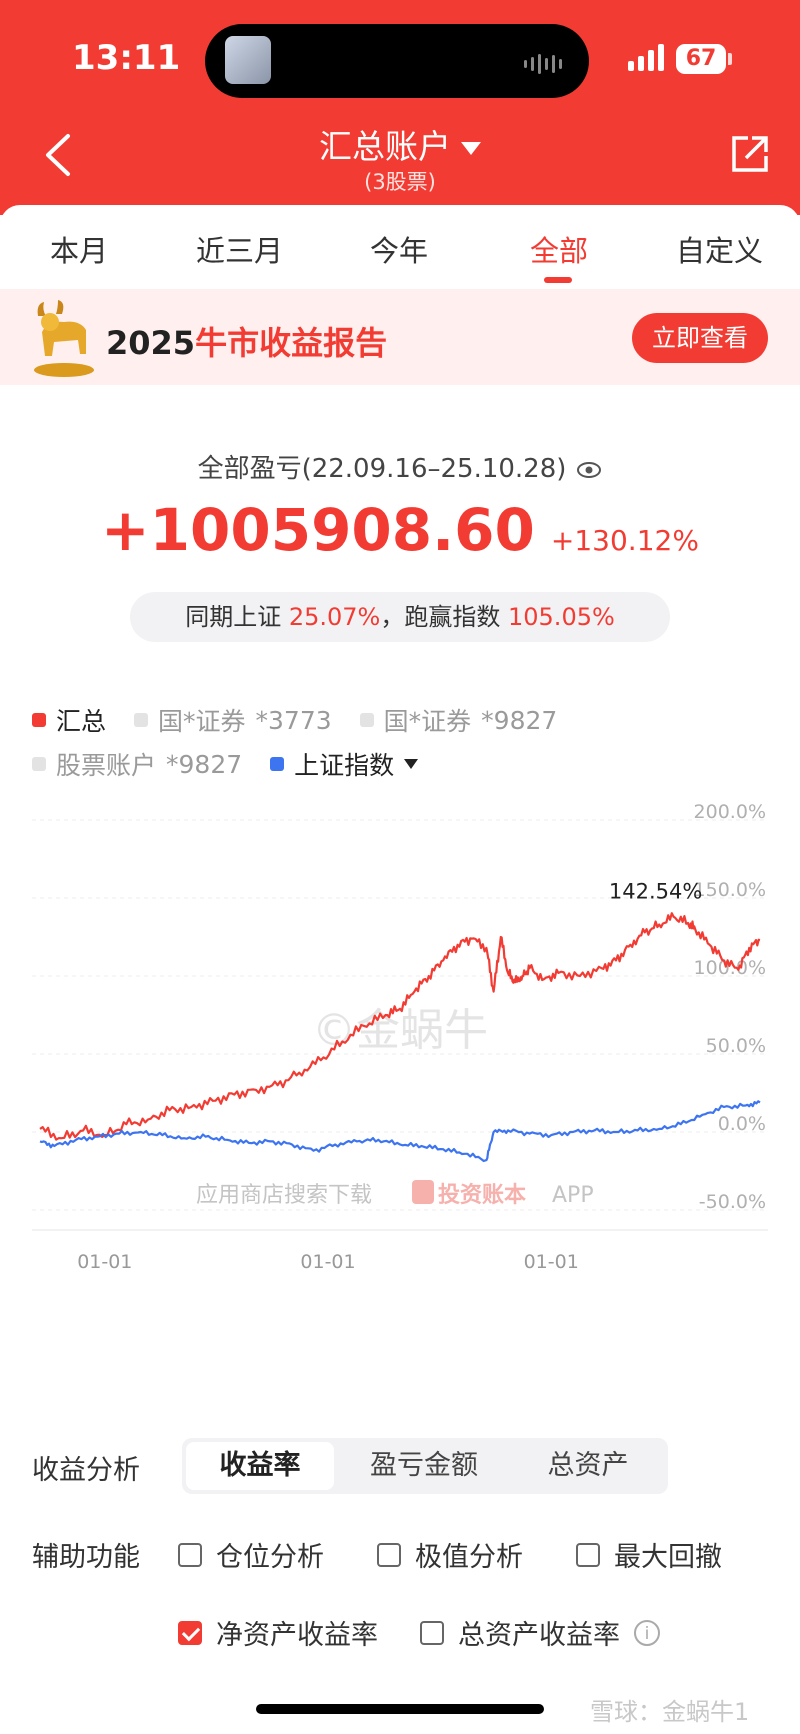 This screenshot has height=1734, width=800. What do you see at coordinates (730, 812) in the screenshot?
I see `y-tick-label: 200.0%` at bounding box center [730, 812].